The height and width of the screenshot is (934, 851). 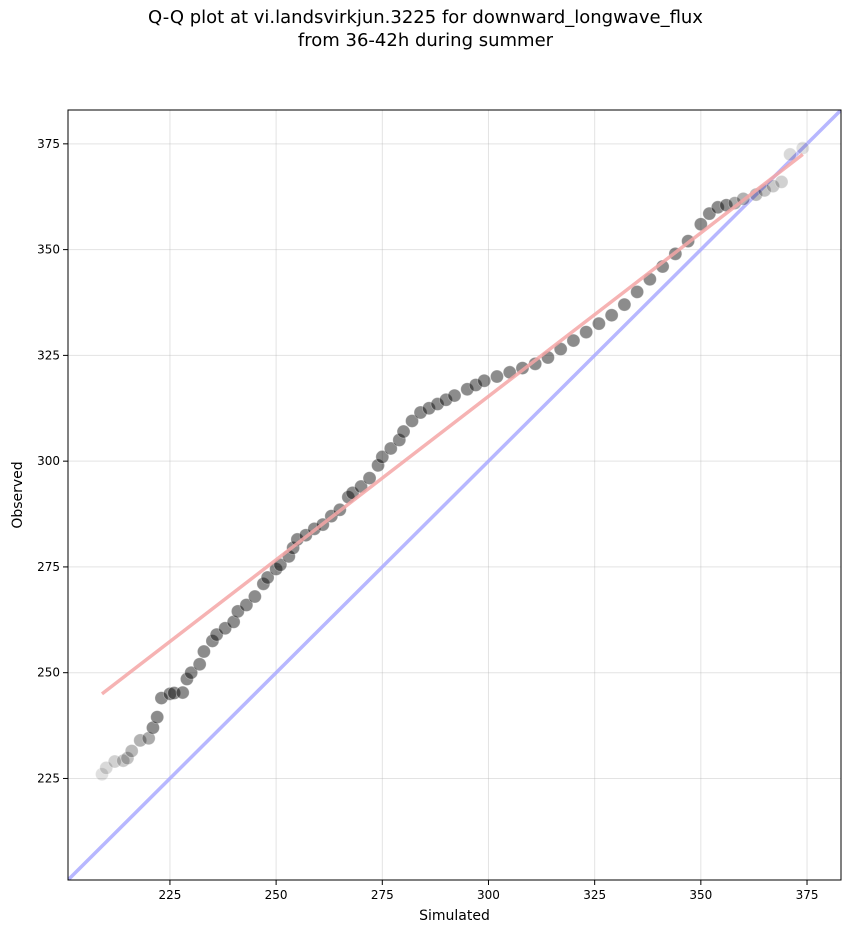 What do you see at coordinates (48, 144) in the screenshot?
I see `y-tick-label: 375` at bounding box center [48, 144].